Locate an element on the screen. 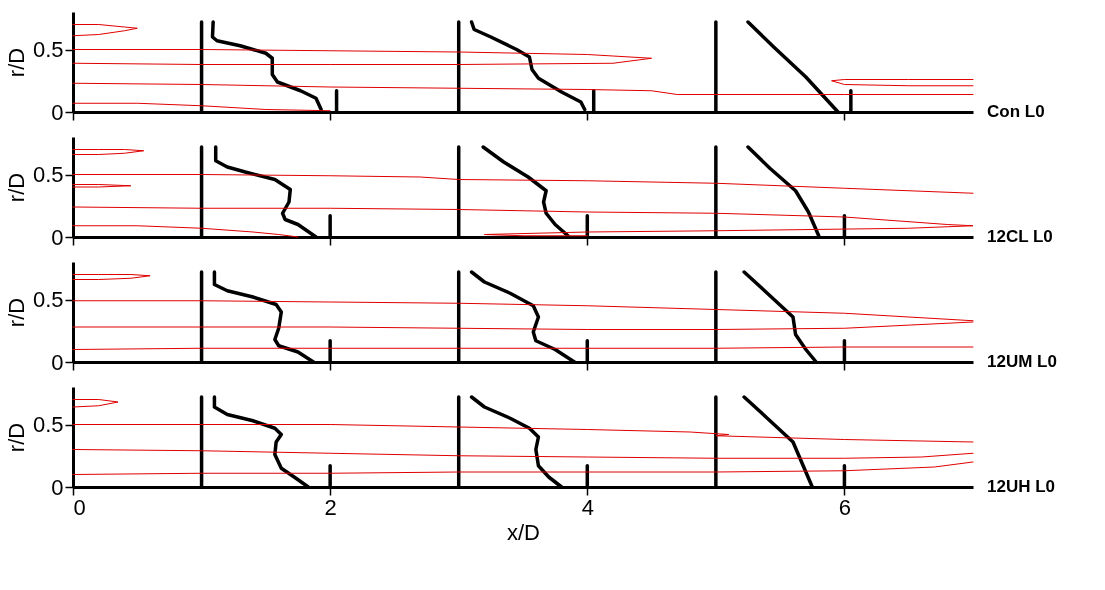  text: 12CL L0 is located at coordinates (1020, 236).